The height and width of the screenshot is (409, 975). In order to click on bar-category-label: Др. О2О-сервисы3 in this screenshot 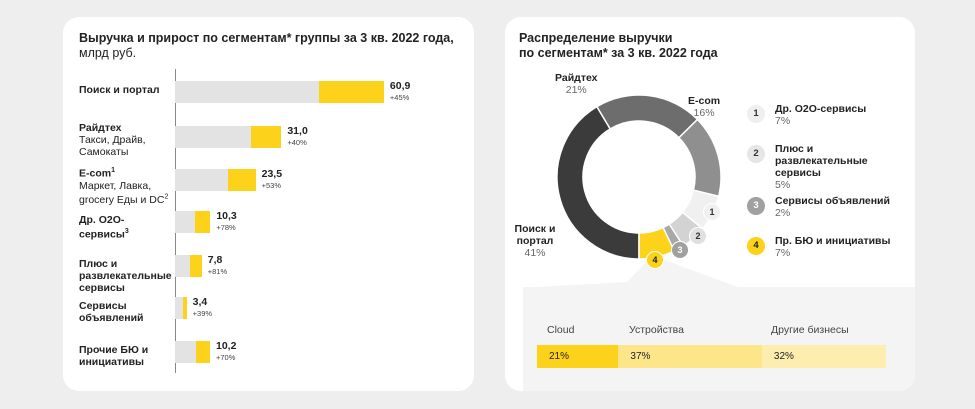, I will do `click(104, 227)`.